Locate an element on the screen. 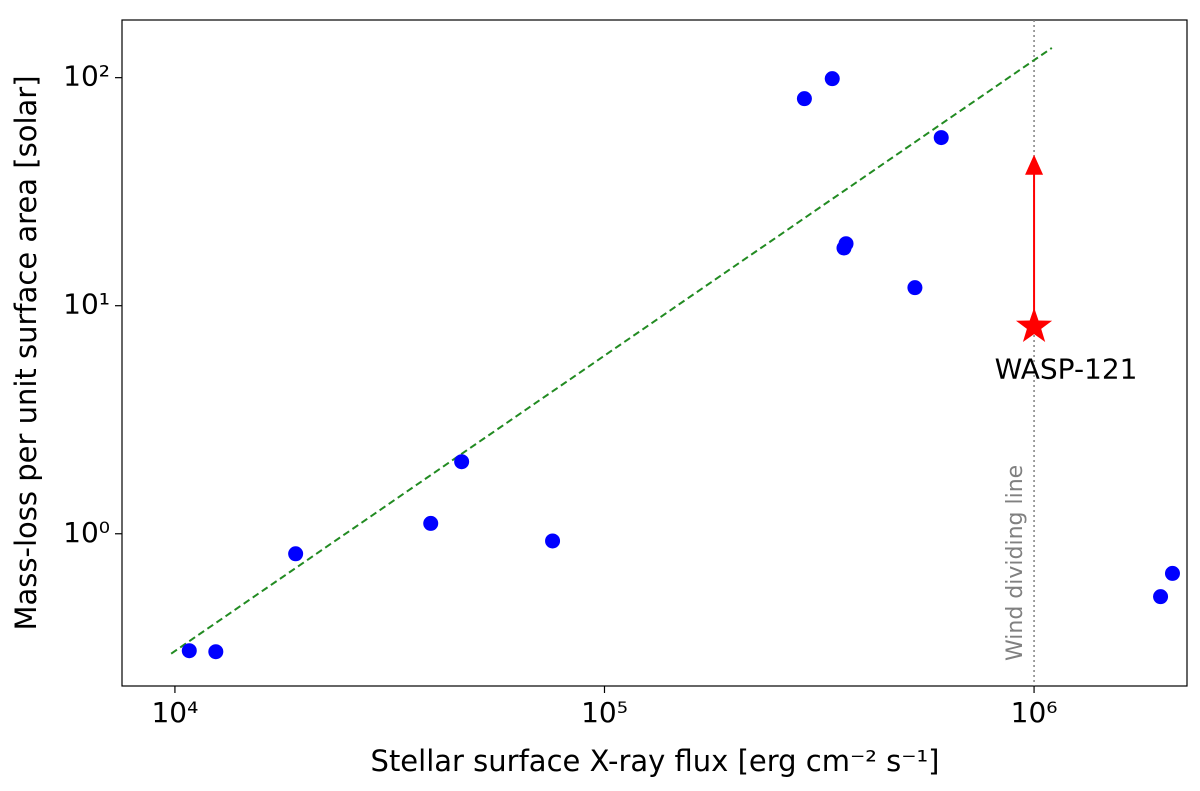 This screenshot has height=791, width=1200. star-label: WASP-121 is located at coordinates (1066, 369).